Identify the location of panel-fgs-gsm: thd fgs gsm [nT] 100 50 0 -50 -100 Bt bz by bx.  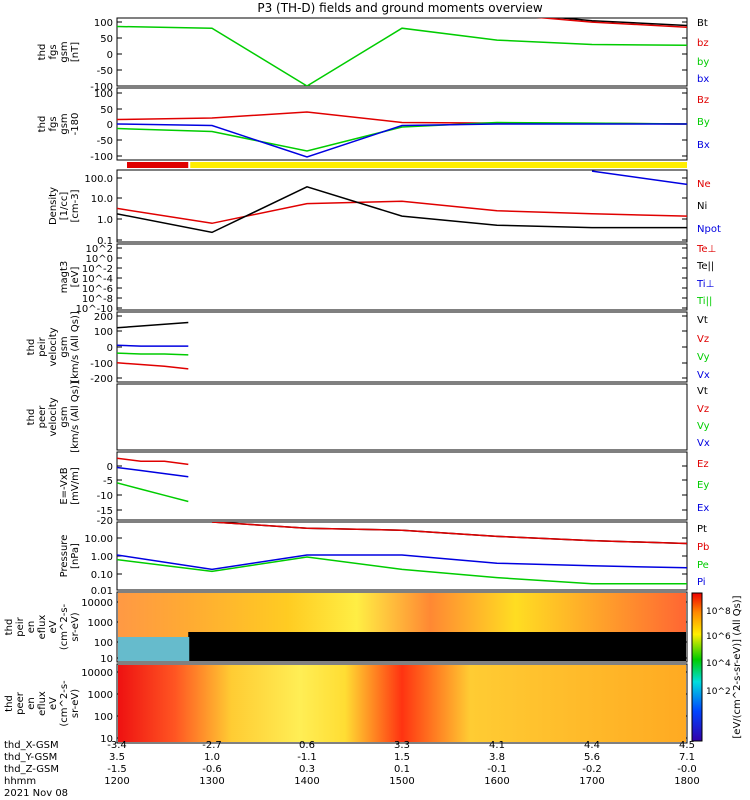
(373, 55).